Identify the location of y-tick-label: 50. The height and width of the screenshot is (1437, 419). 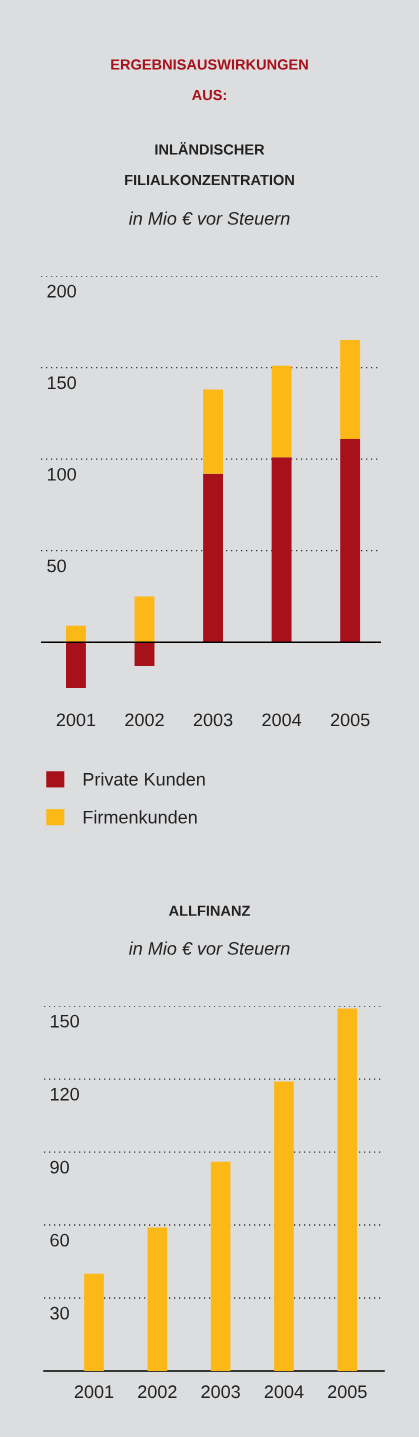
(56, 566).